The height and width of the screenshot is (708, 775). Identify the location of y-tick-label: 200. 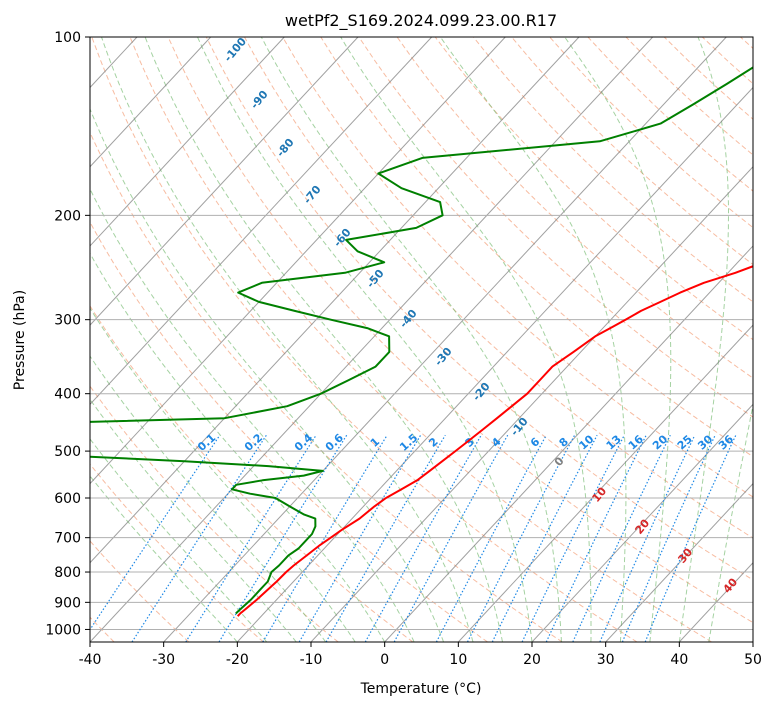
(67, 216).